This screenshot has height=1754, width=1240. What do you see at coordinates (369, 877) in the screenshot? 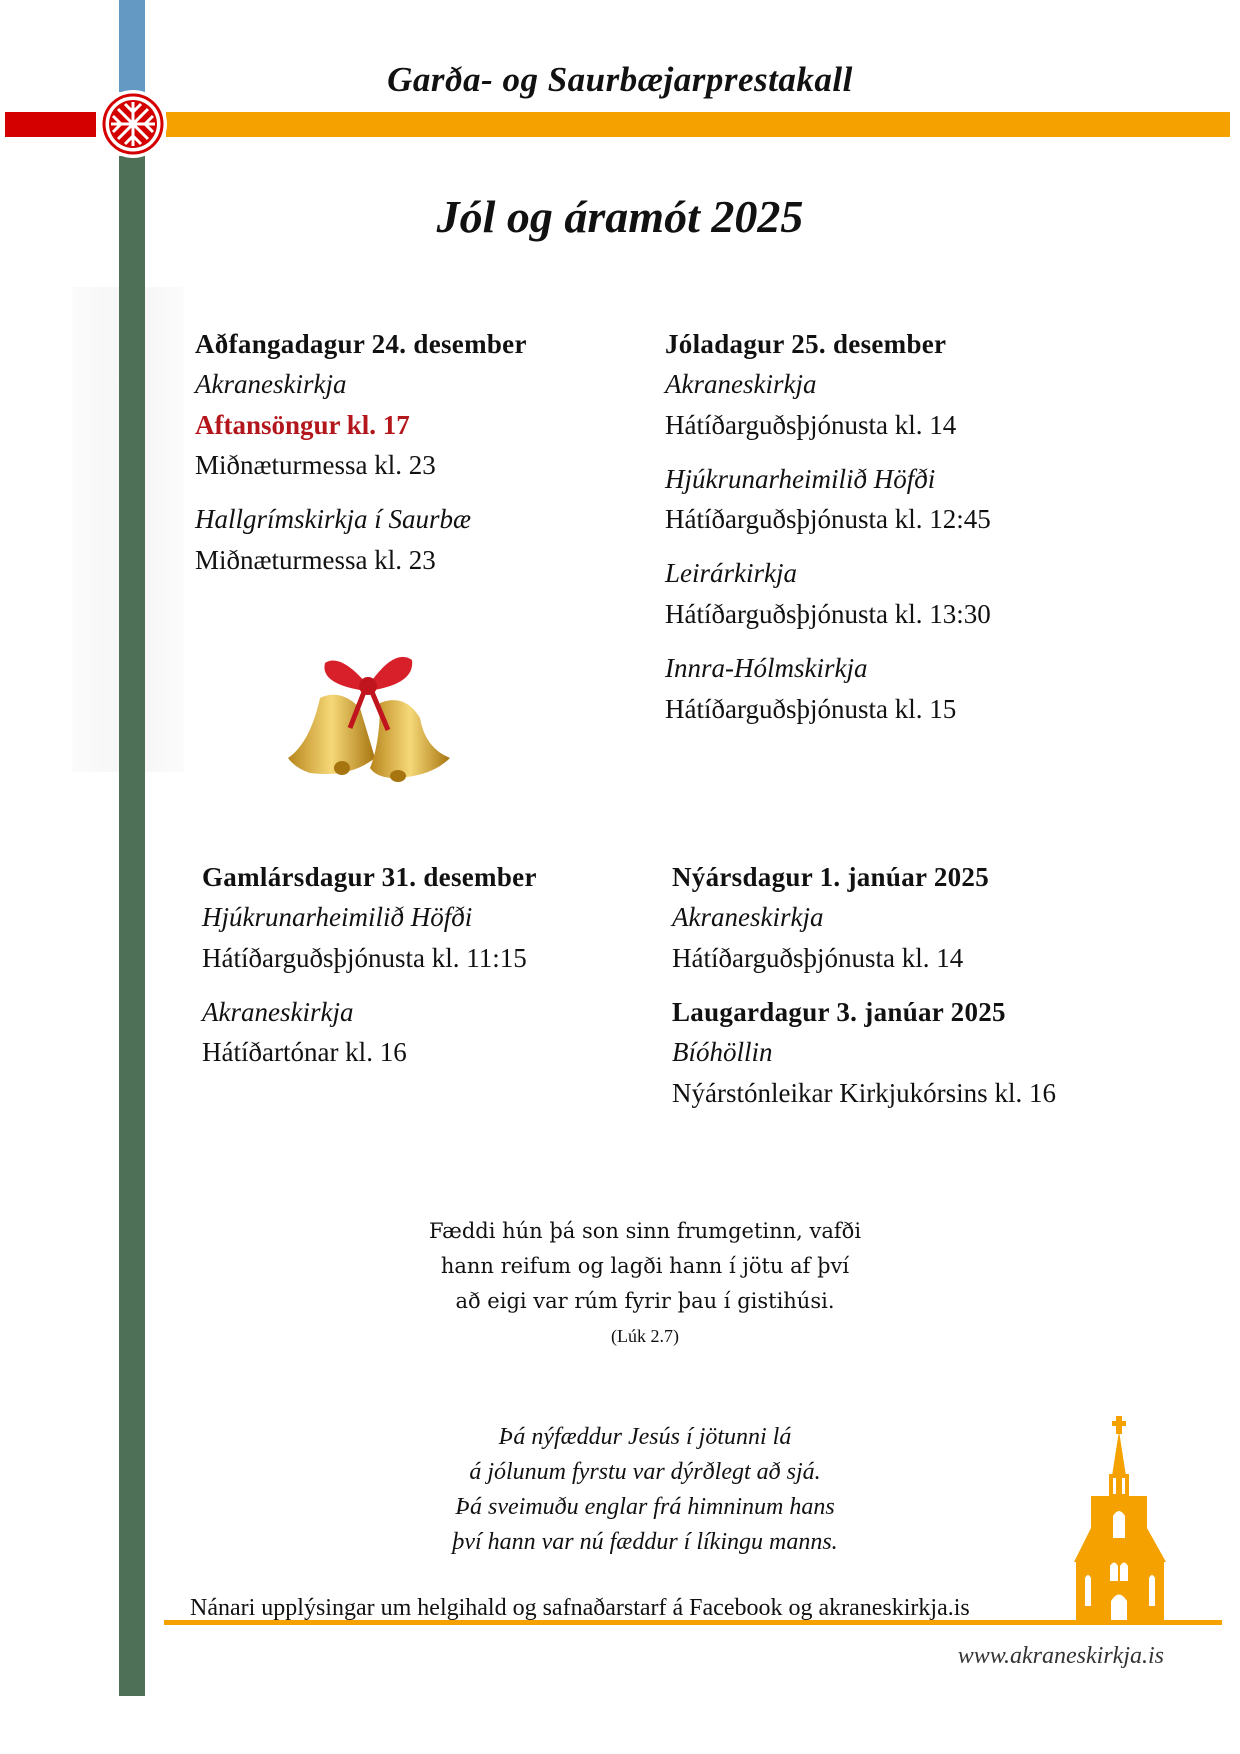
I see `section-heading: Gamlársdagur 31. desember` at bounding box center [369, 877].